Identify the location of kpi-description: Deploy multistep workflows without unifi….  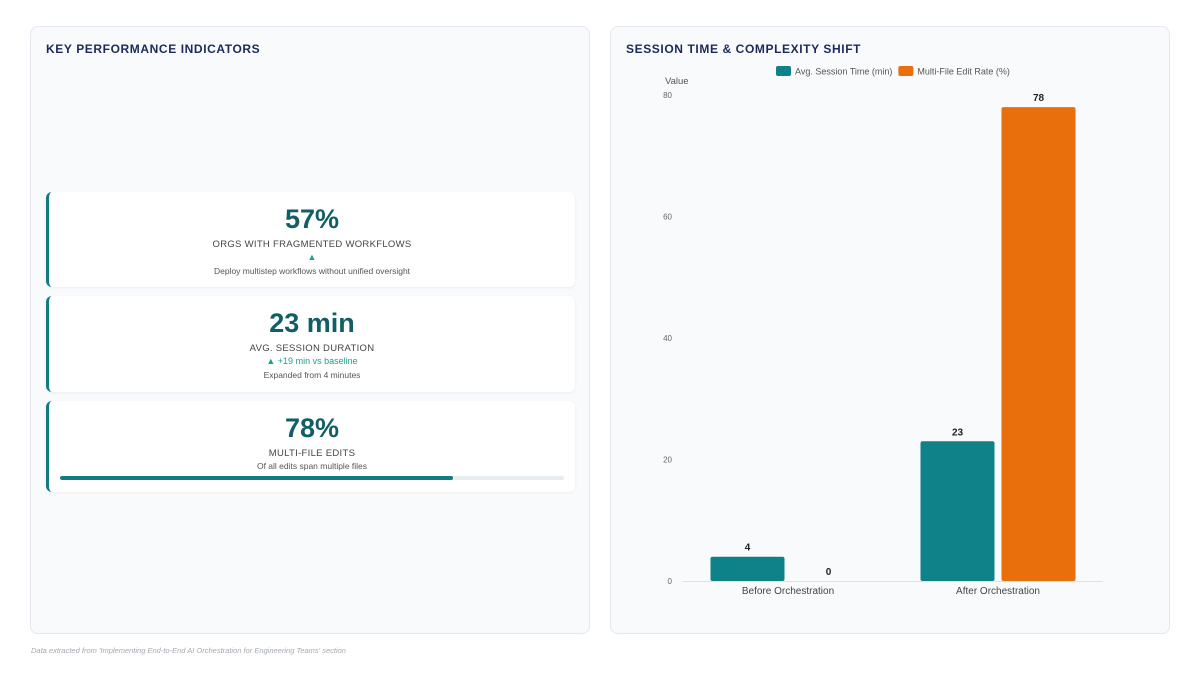
(312, 271).